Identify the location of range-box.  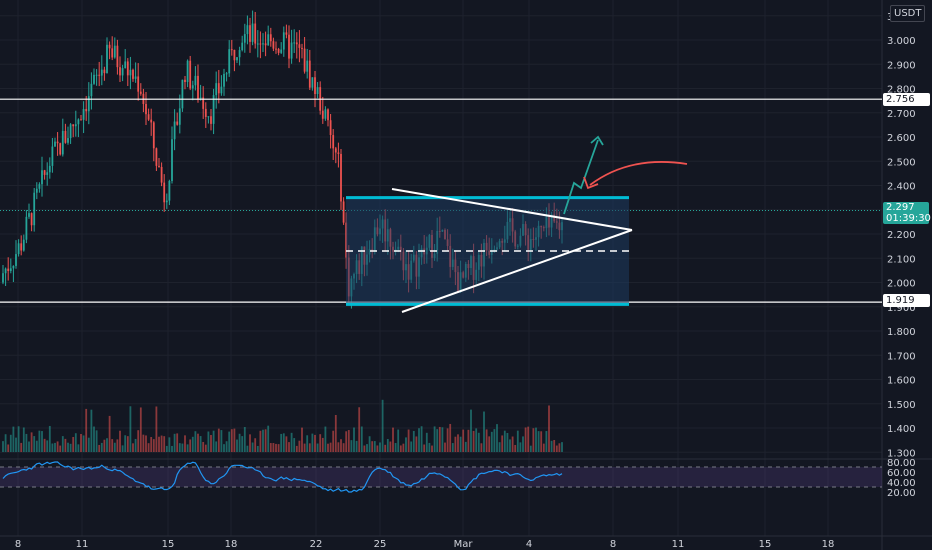
(487, 251).